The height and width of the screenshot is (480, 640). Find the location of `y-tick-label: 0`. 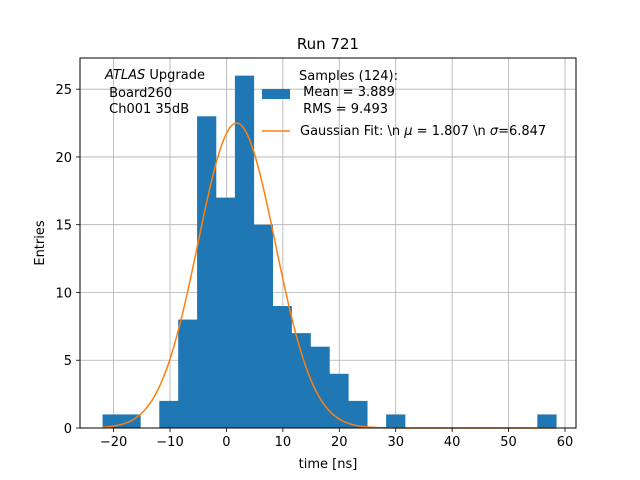

y-tick-label: 0 is located at coordinates (68, 429).